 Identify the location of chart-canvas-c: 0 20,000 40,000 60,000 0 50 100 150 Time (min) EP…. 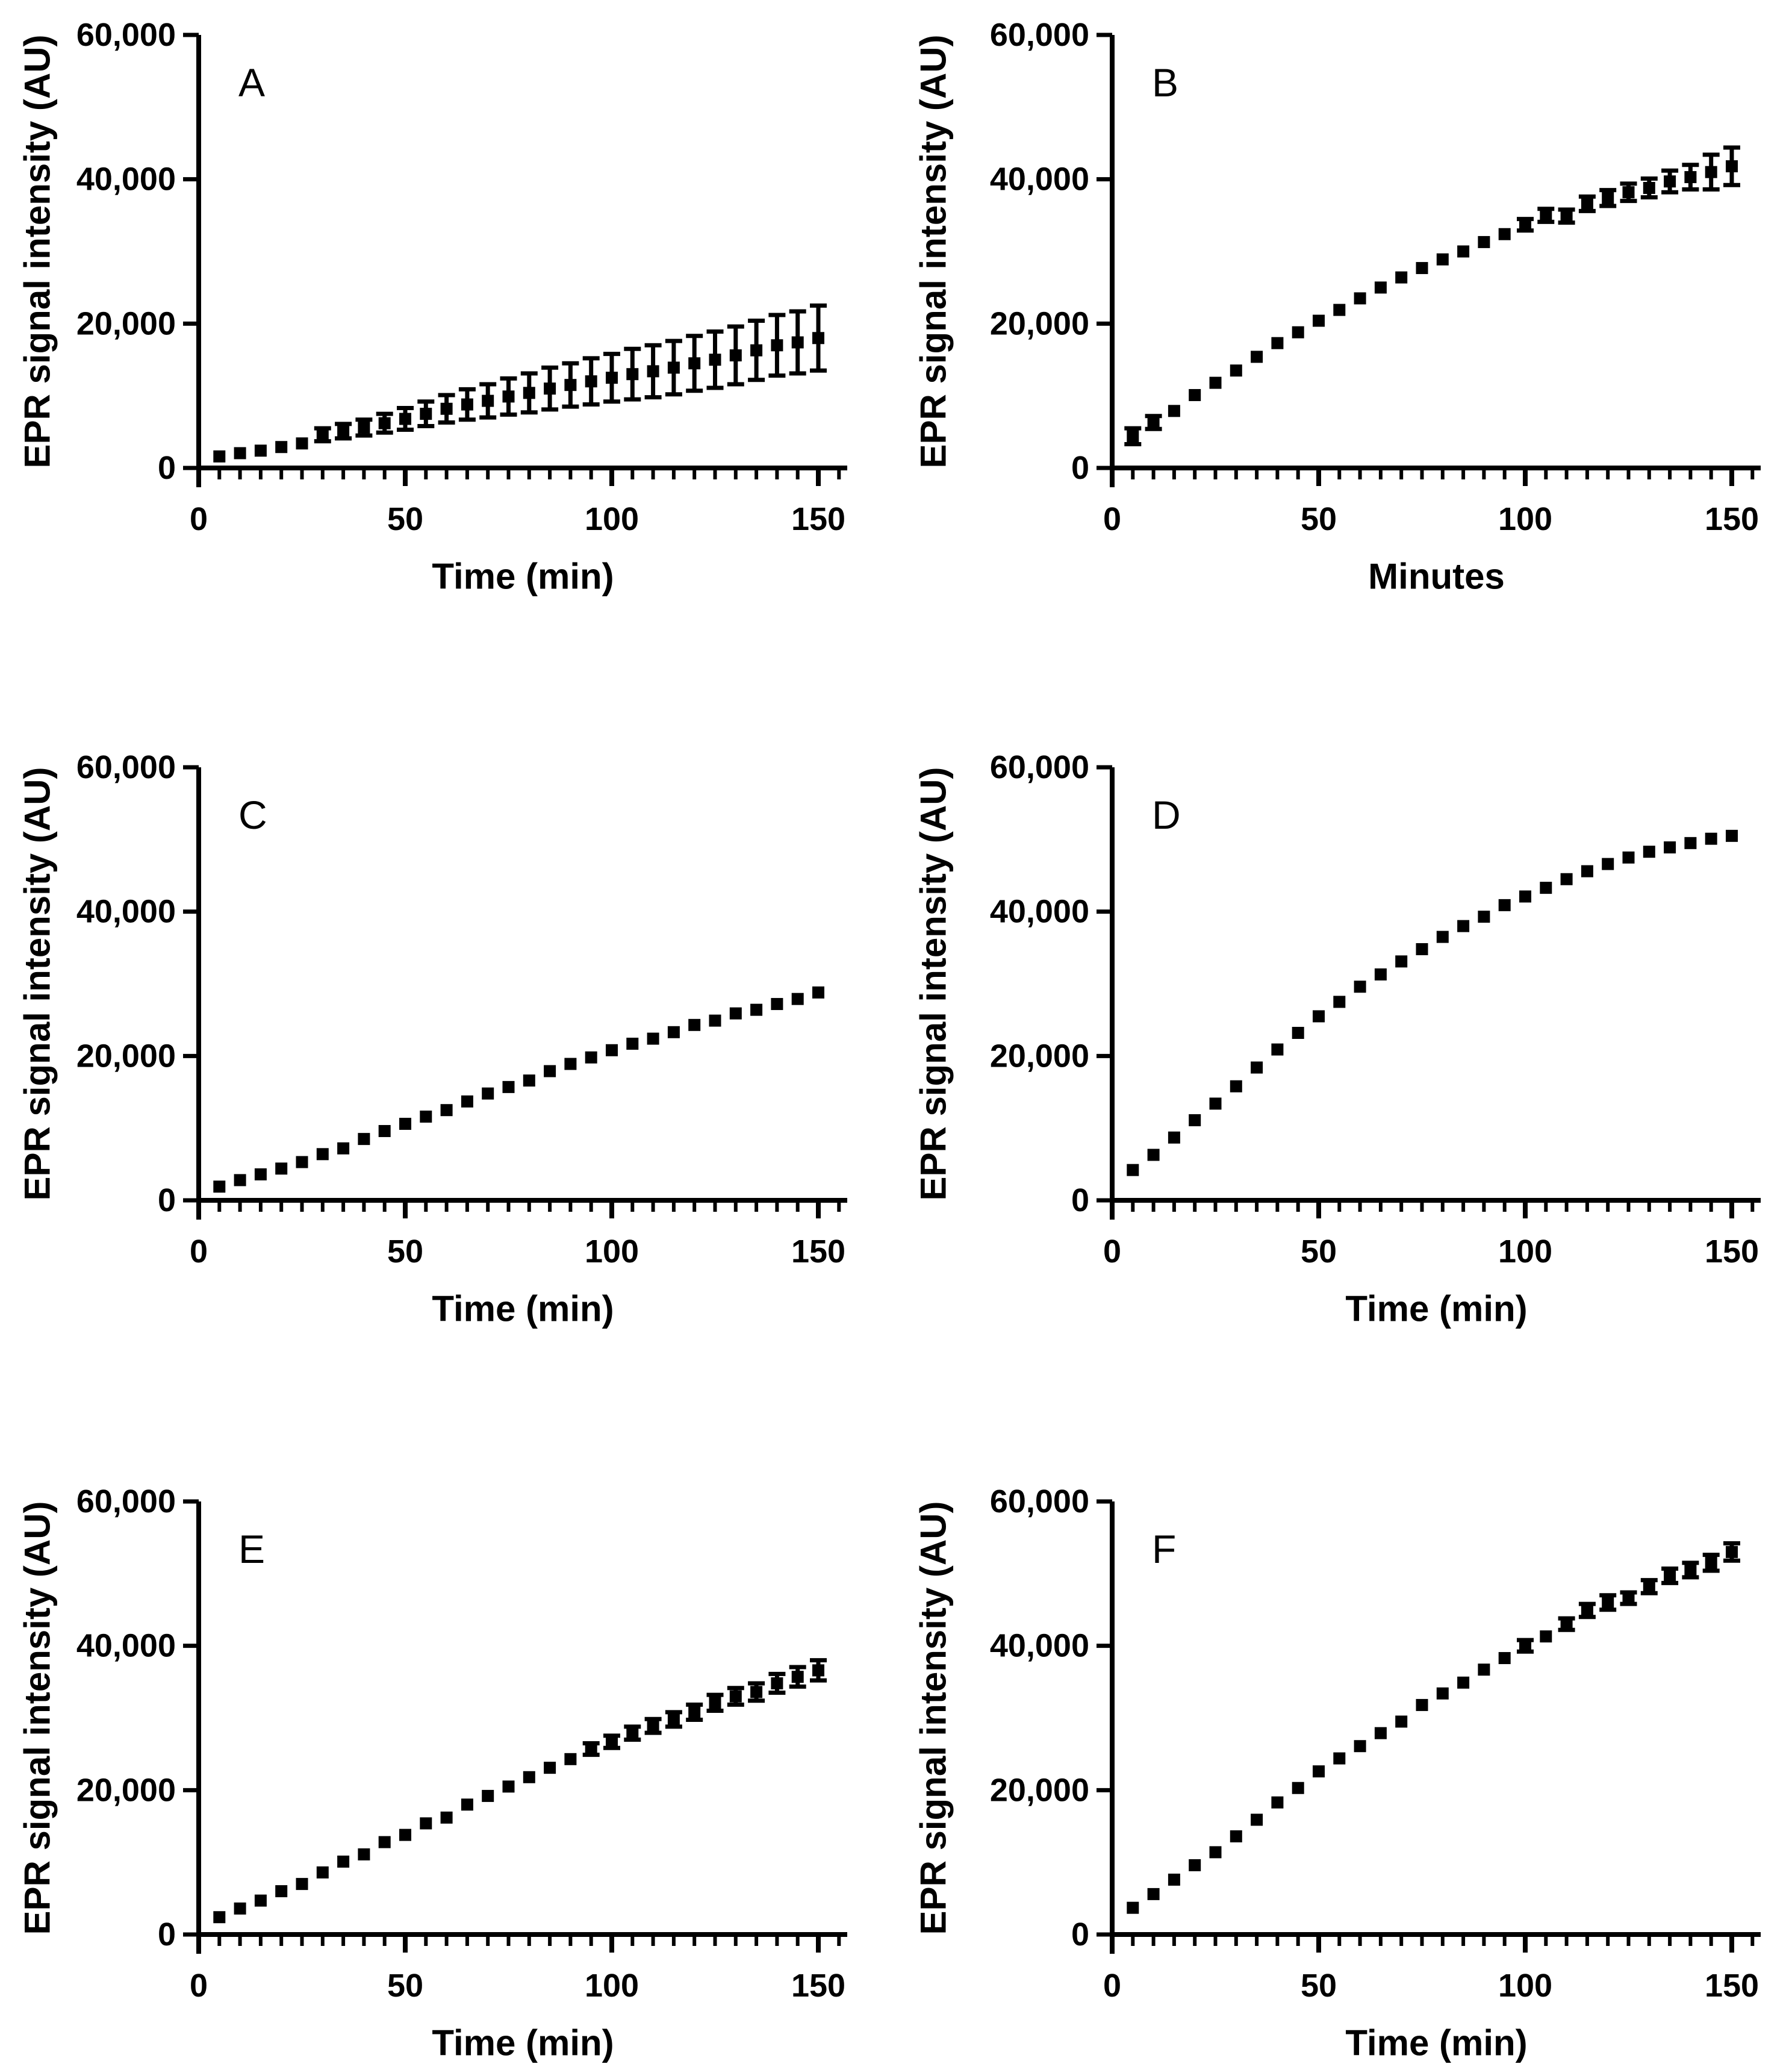
(433, 1039).